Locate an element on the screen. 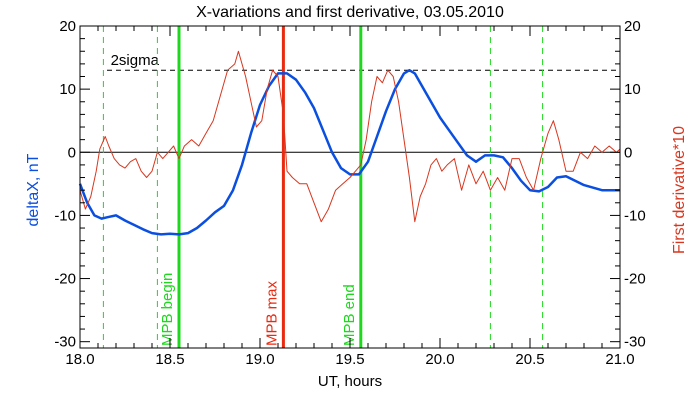 The height and width of the screenshot is (400, 700). x-axis-label: UT, hours is located at coordinates (350, 381).